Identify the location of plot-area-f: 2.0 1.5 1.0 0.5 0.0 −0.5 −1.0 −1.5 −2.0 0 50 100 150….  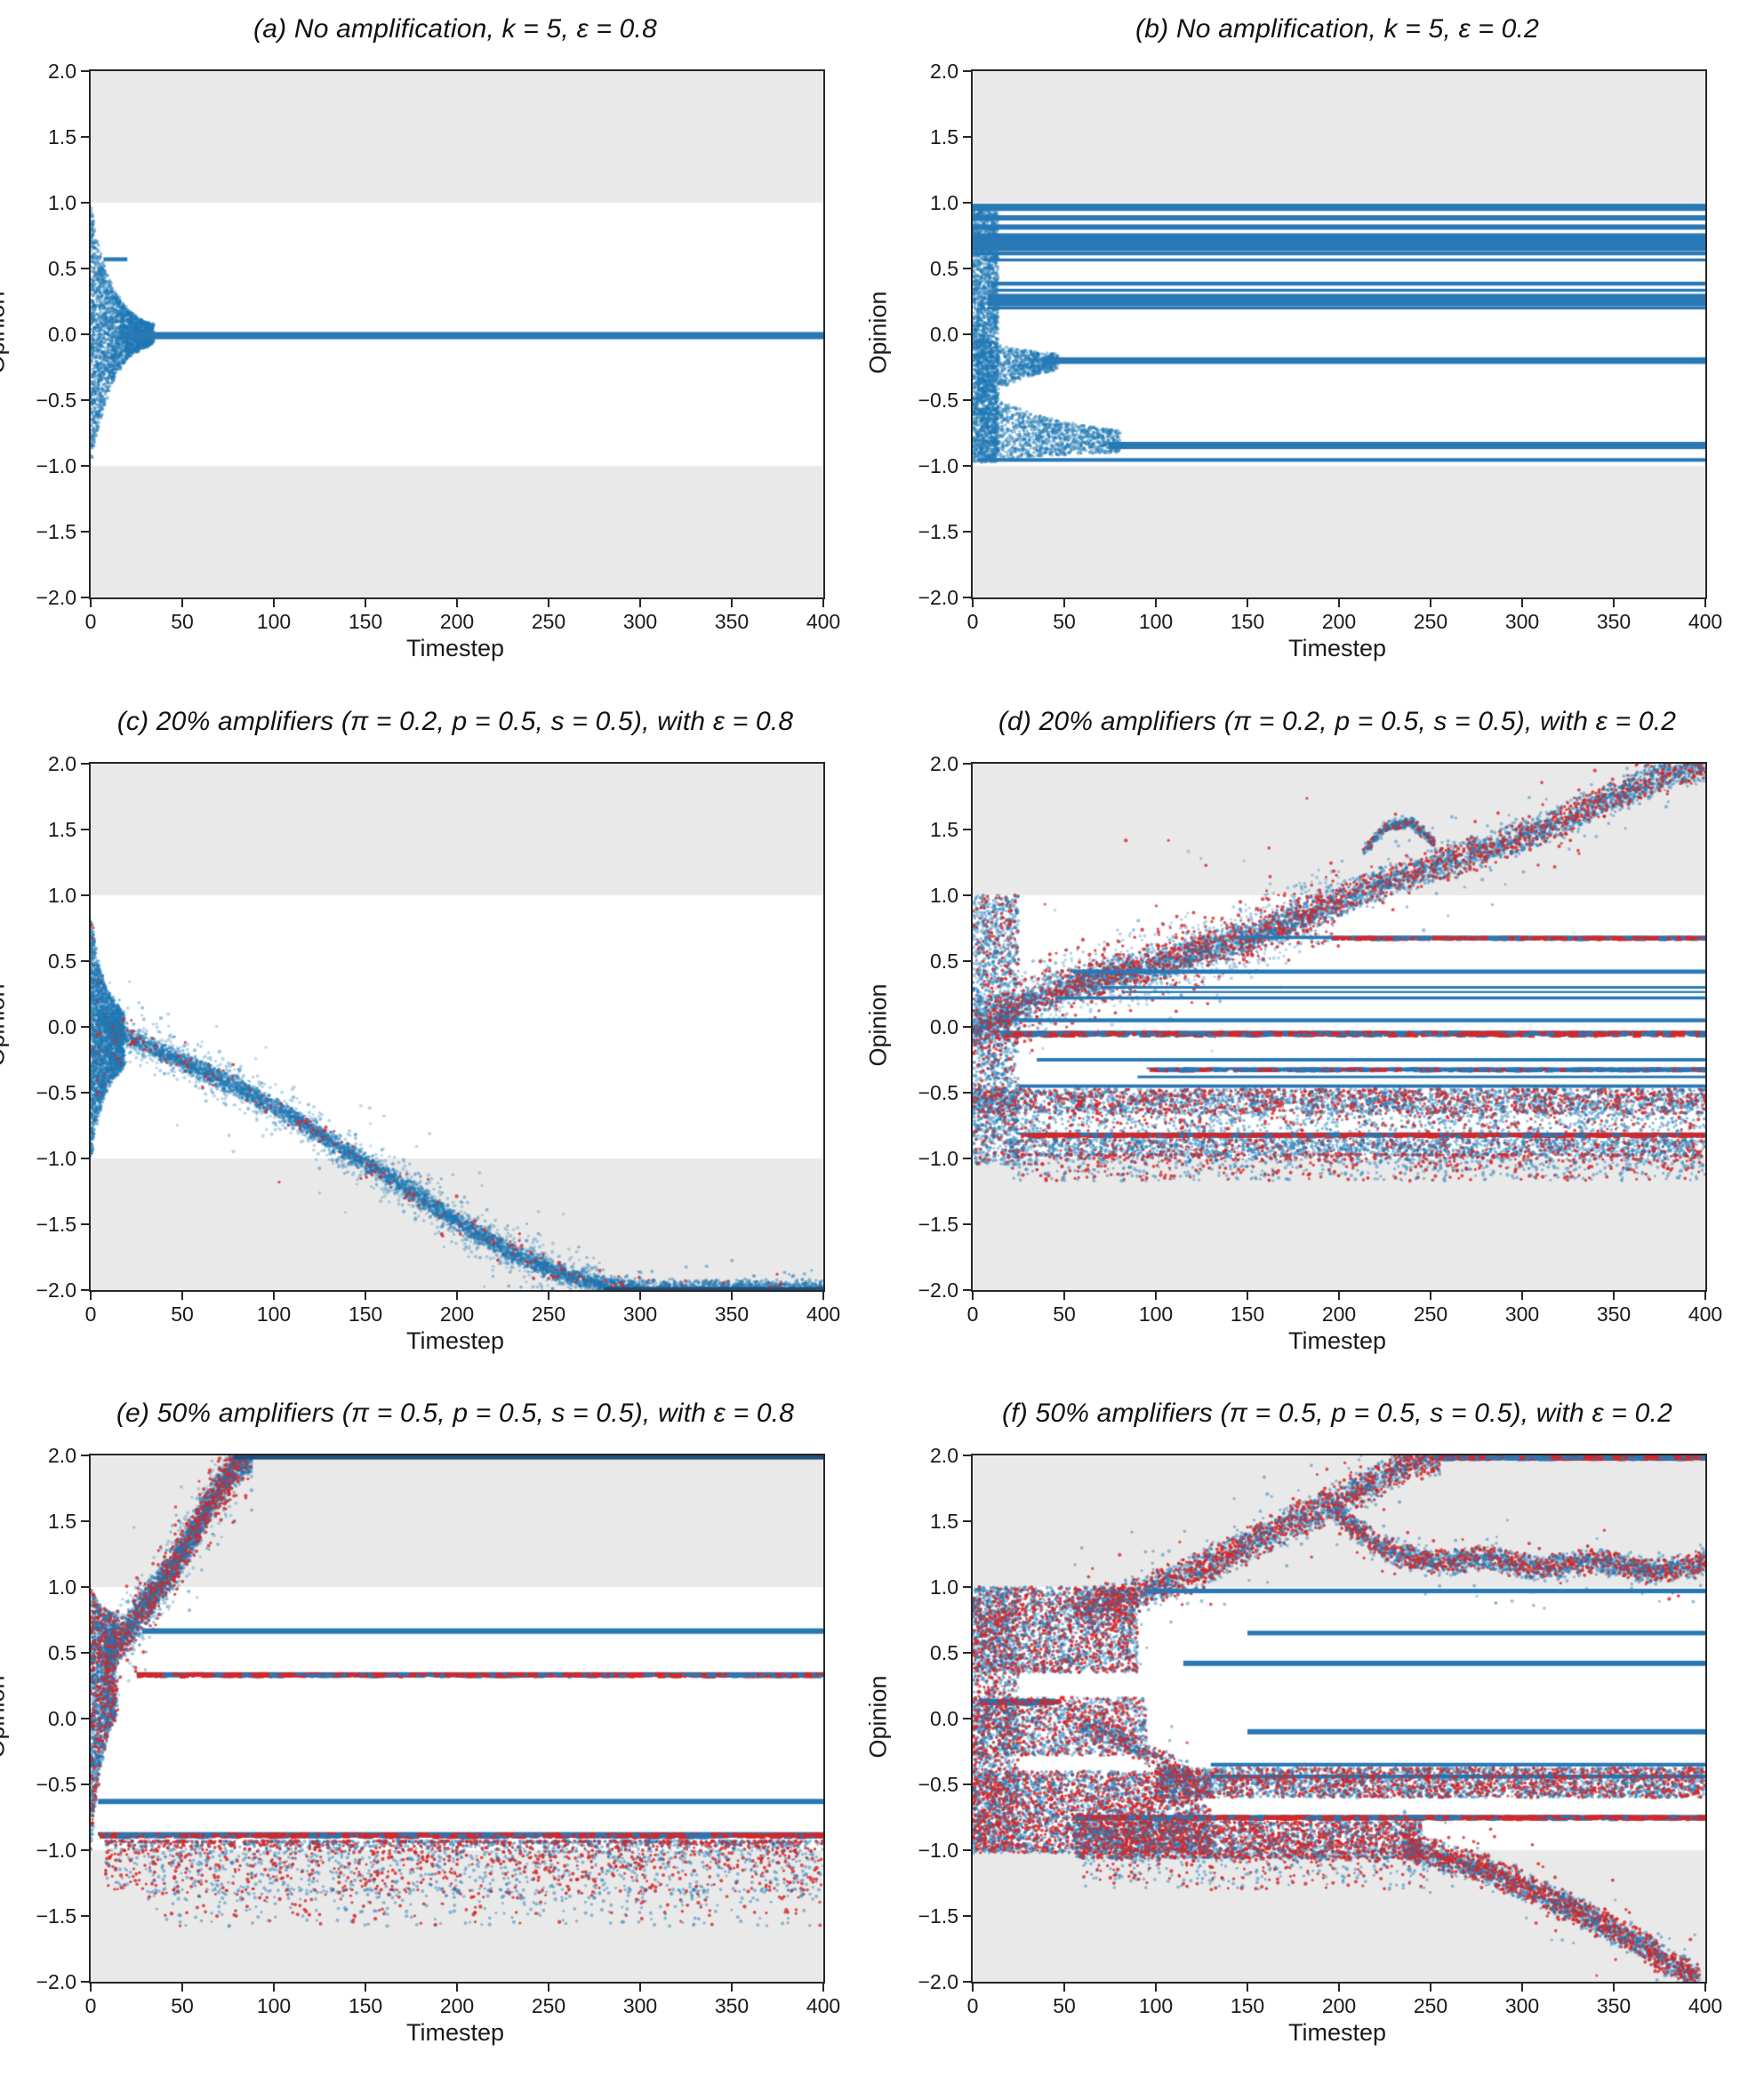
(1321, 1731).